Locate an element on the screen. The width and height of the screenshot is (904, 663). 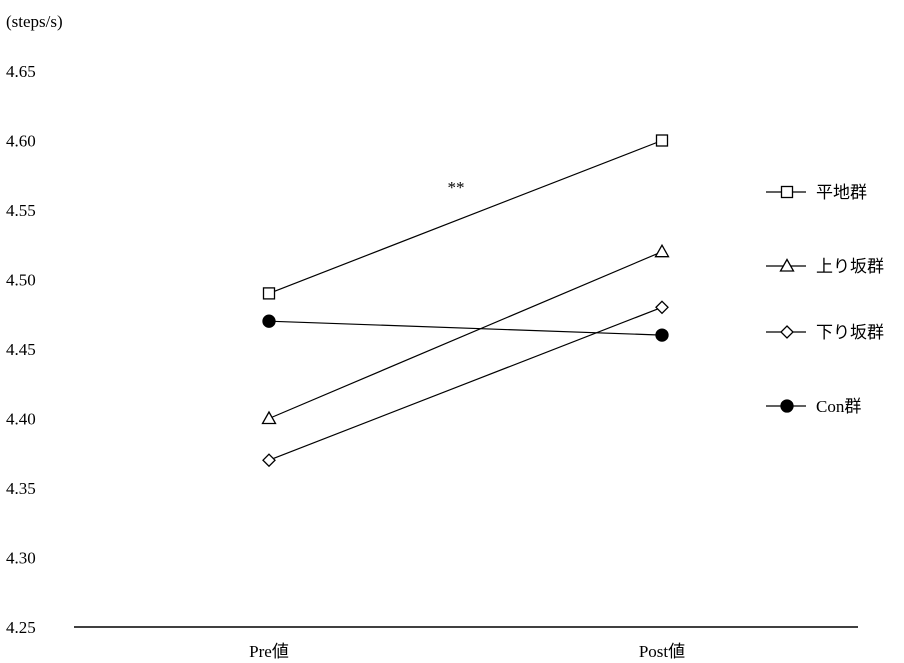
y-axis-ticks: 4.65 4.60 4.55 4.50 4.45 4.40 4.35 4.30 4.25 is located at coordinates (21, 349).